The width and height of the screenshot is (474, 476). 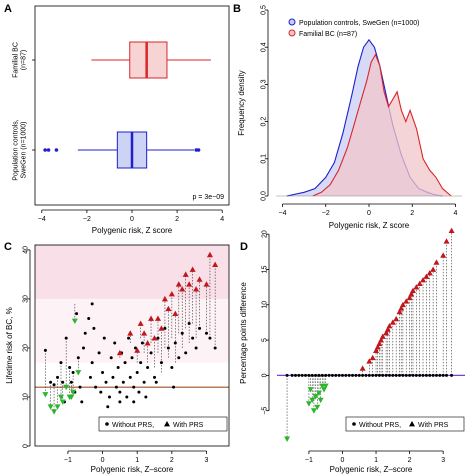 I want to click on panel-b-y-tick-label: 0.0, so click(x=264, y=196).